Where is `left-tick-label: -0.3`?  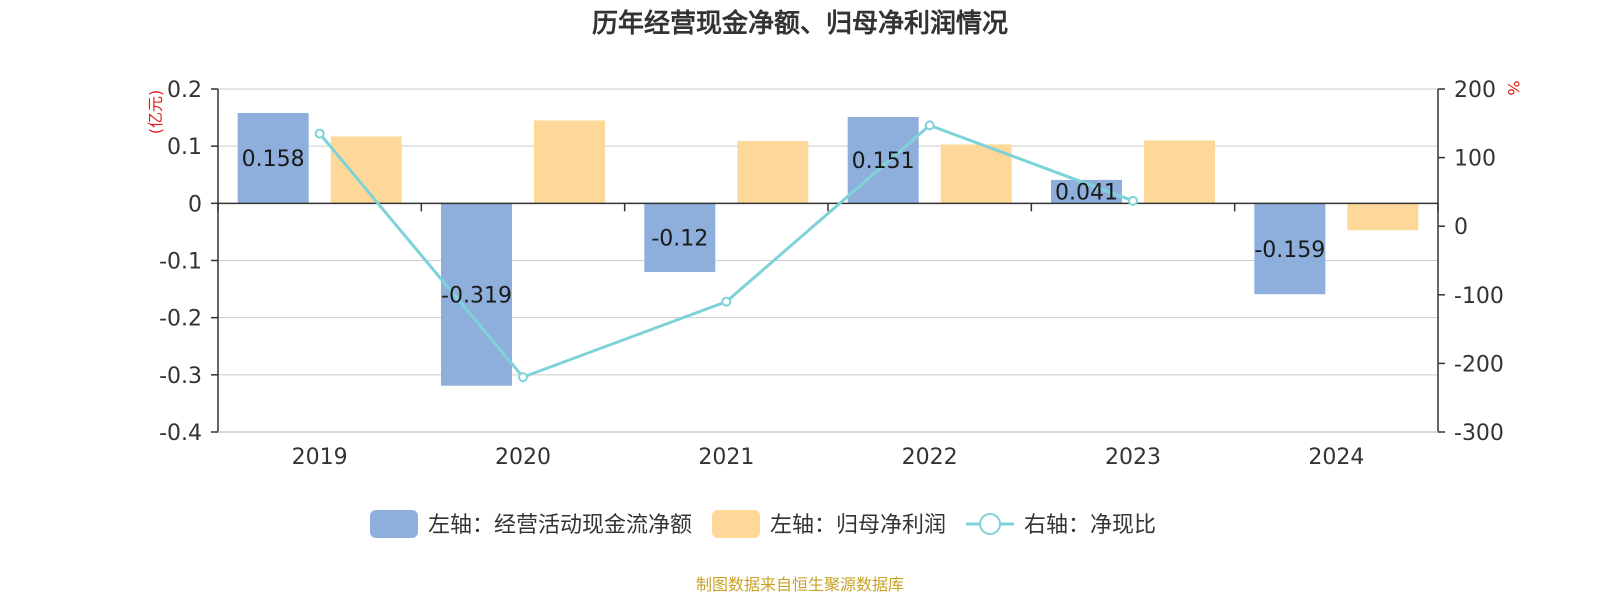 left-tick-label: -0.3 is located at coordinates (180, 376).